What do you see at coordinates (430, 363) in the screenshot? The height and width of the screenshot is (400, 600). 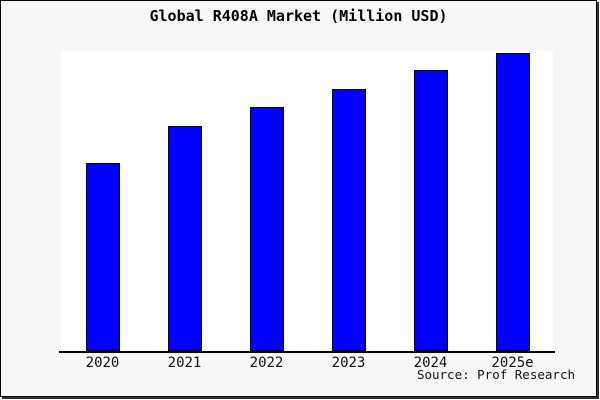 I see `x-tick-label-2024: 2024` at bounding box center [430, 363].